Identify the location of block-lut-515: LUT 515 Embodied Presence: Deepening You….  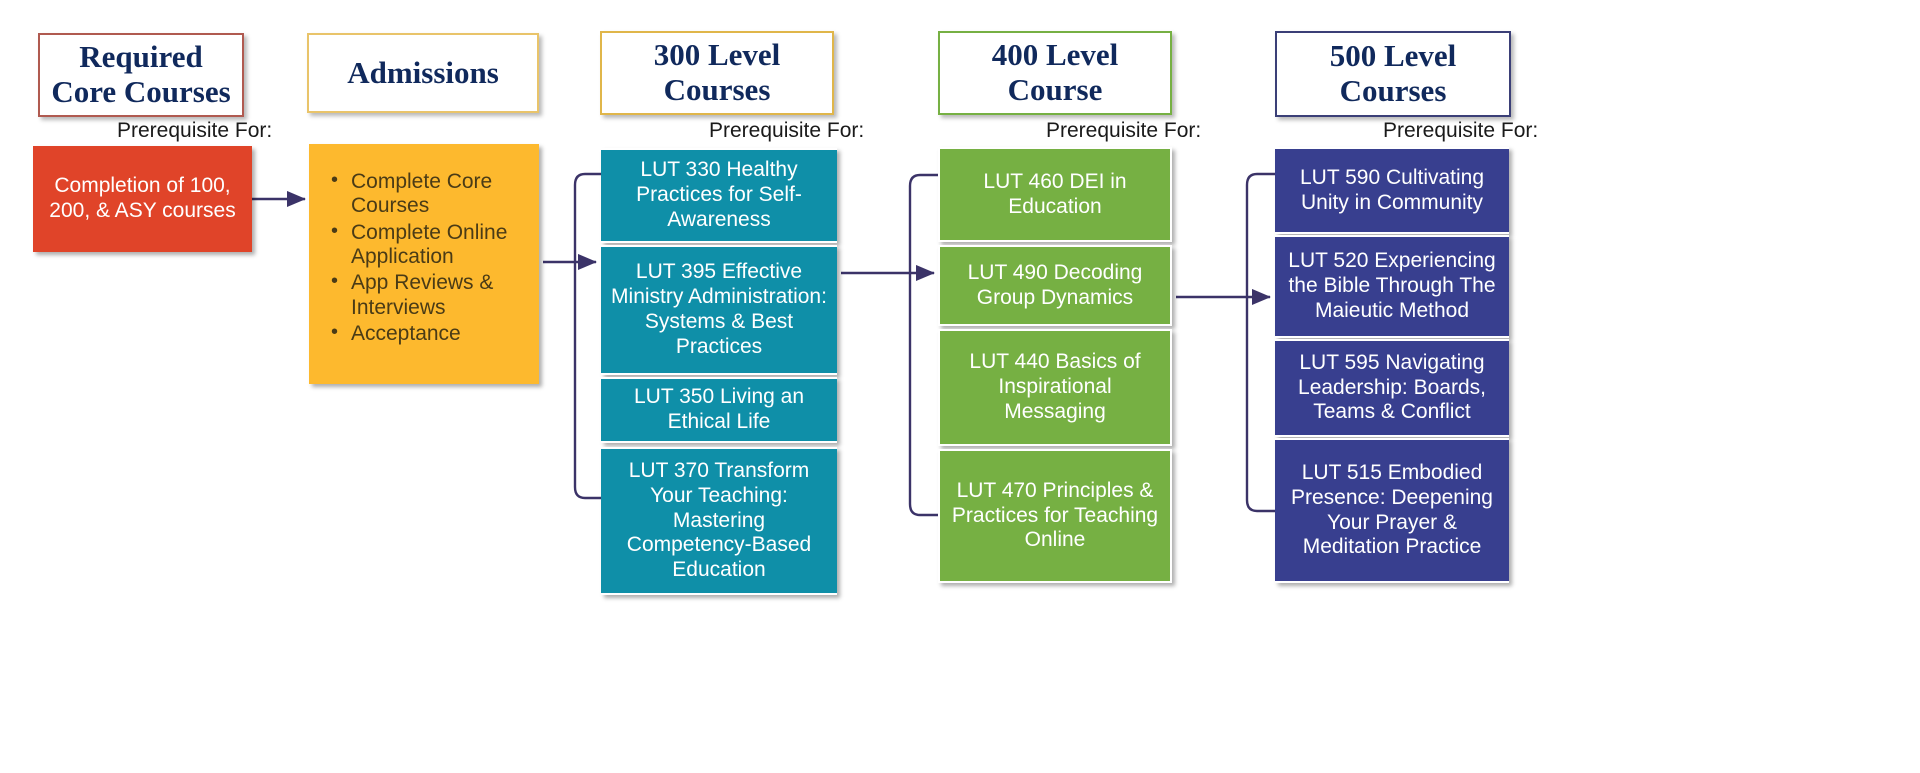
(1392, 510).